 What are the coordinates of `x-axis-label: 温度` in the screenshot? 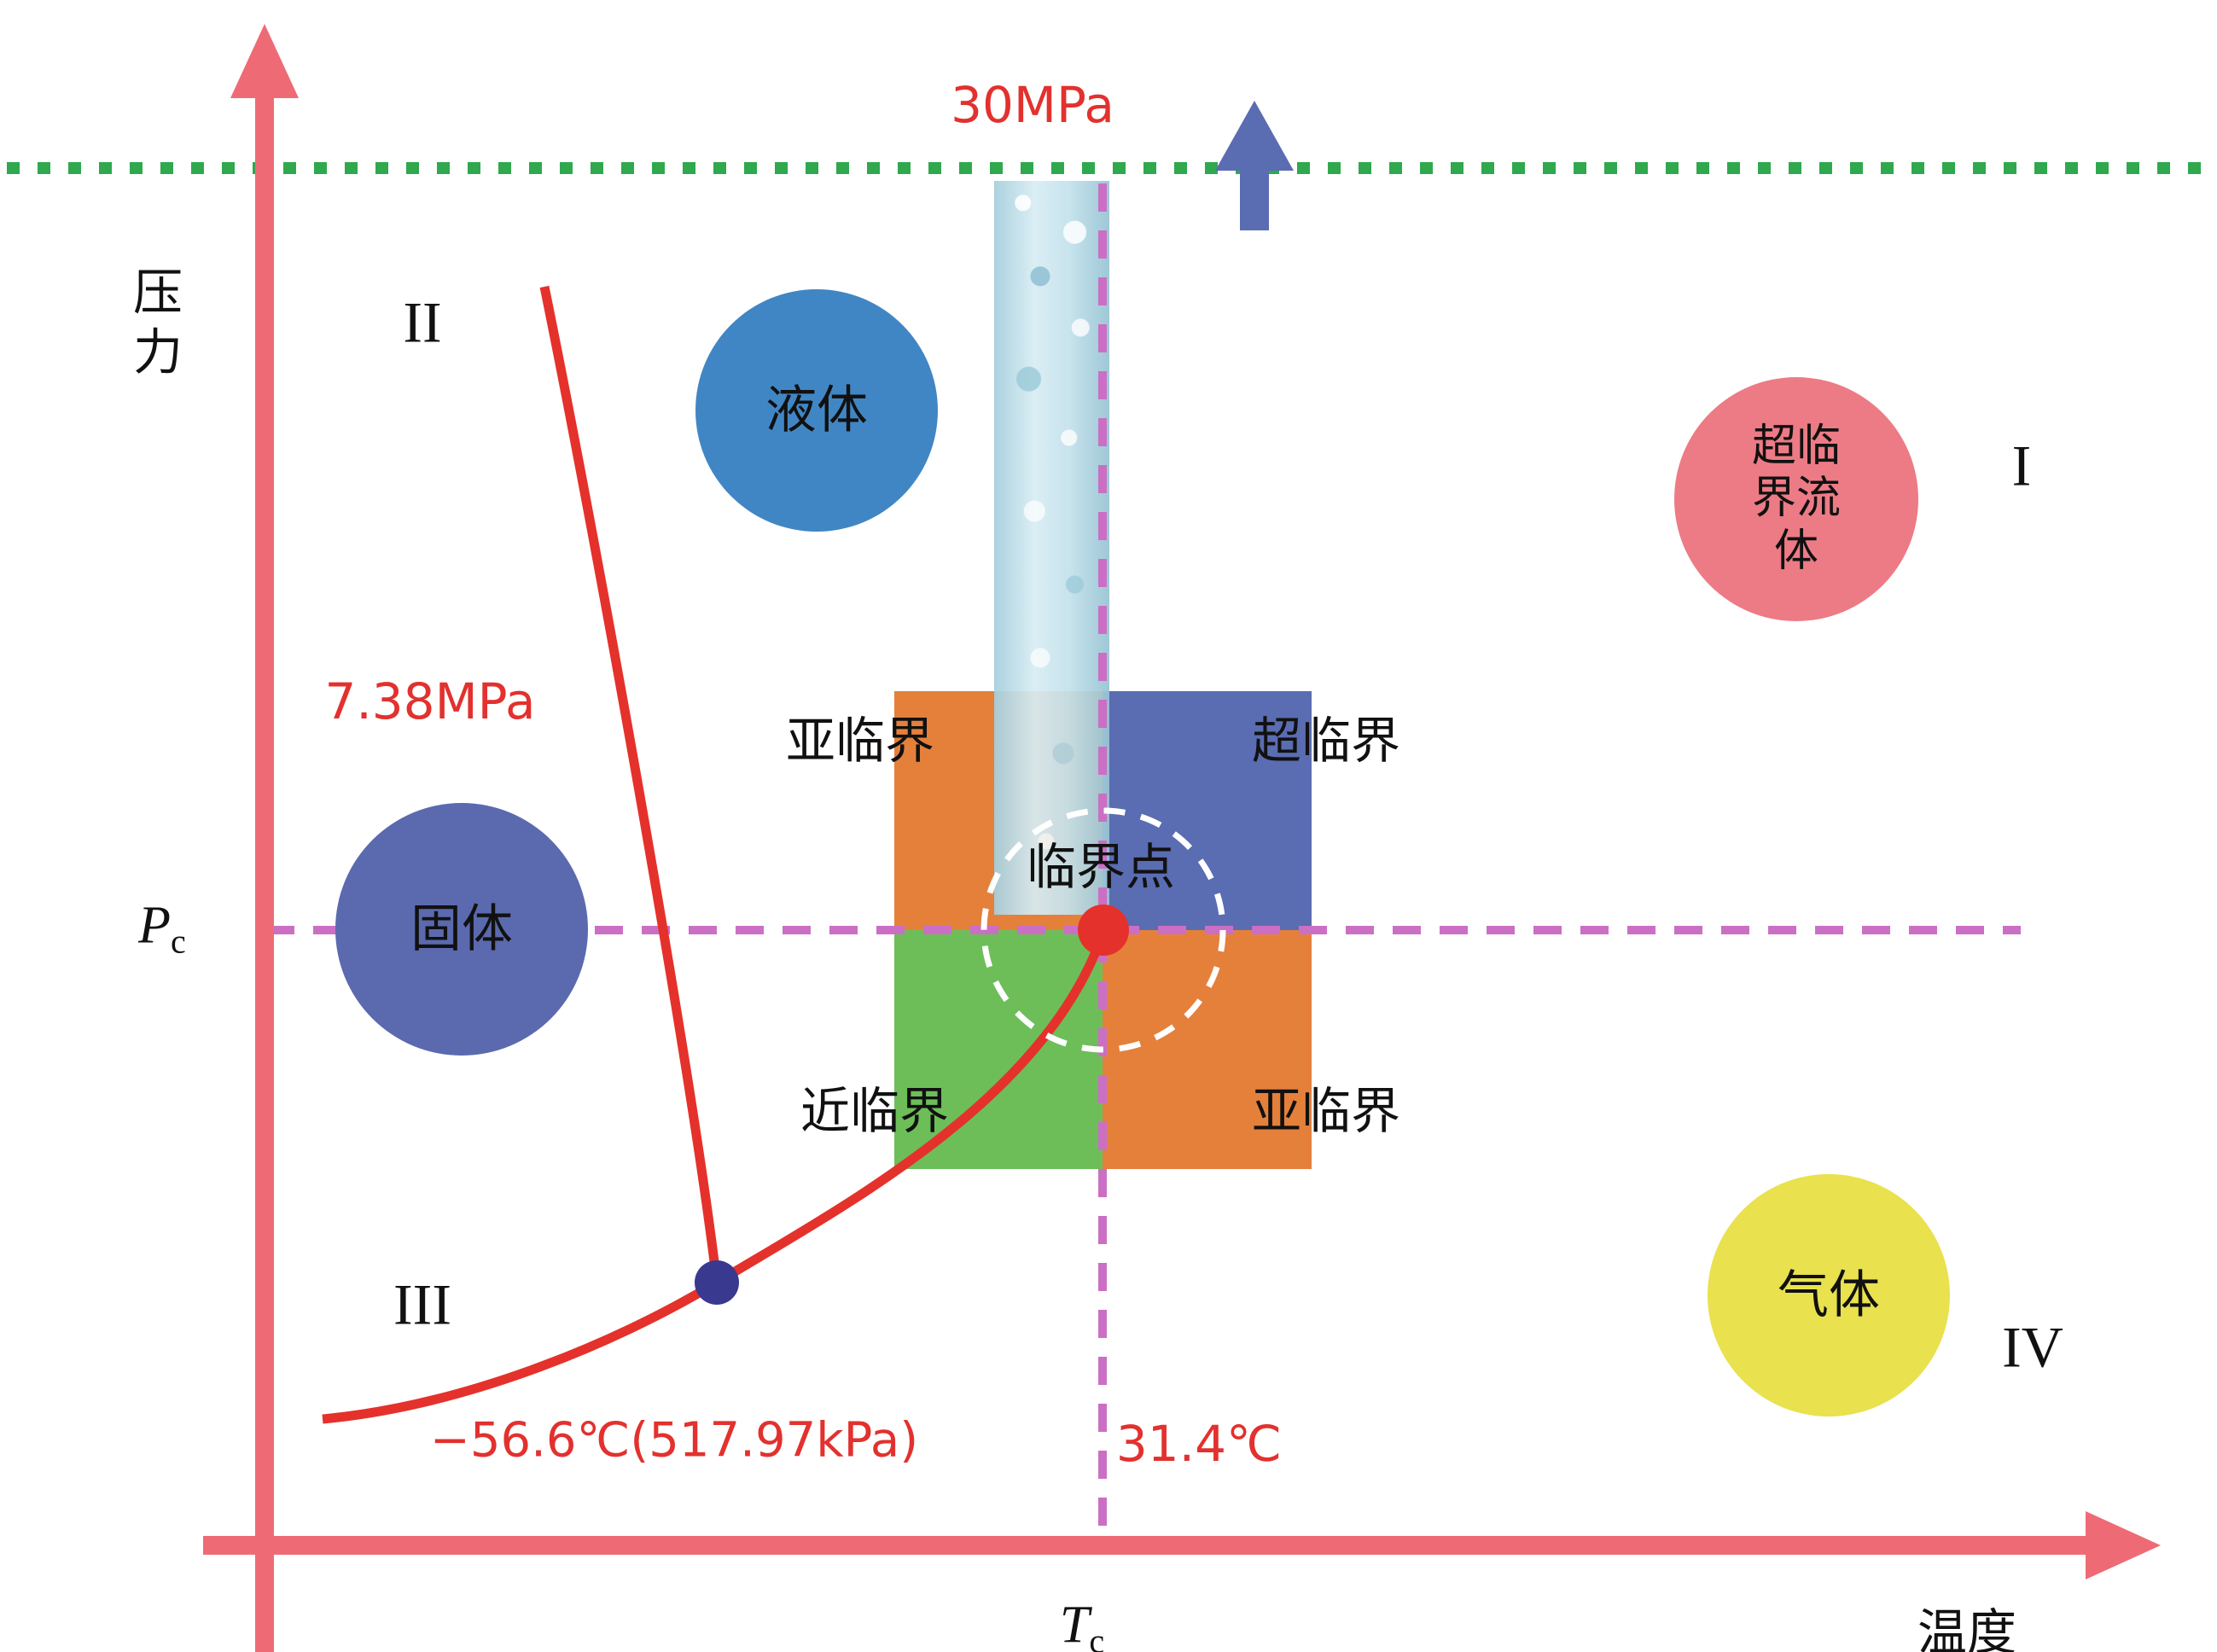 It's located at (1967, 1627).